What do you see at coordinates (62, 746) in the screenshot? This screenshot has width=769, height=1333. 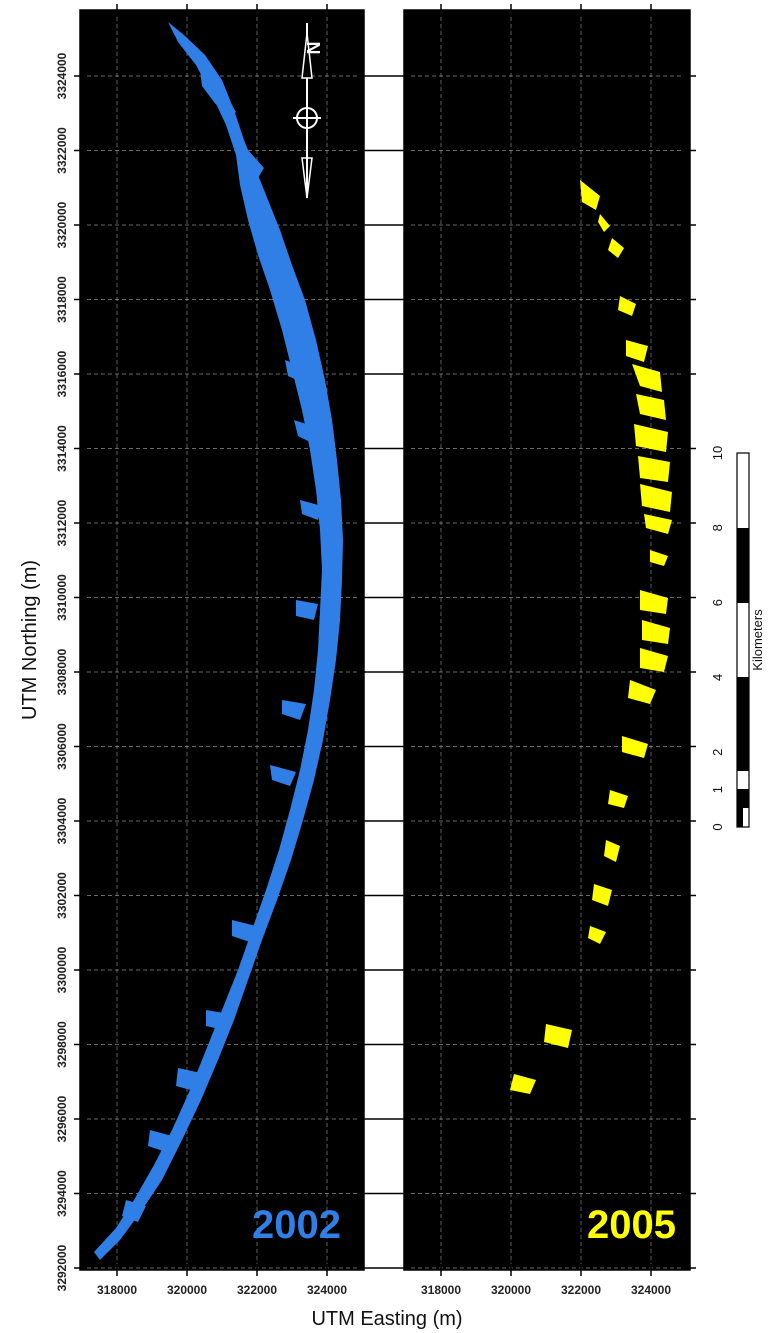 I see `y-tick-label: 3306000` at bounding box center [62, 746].